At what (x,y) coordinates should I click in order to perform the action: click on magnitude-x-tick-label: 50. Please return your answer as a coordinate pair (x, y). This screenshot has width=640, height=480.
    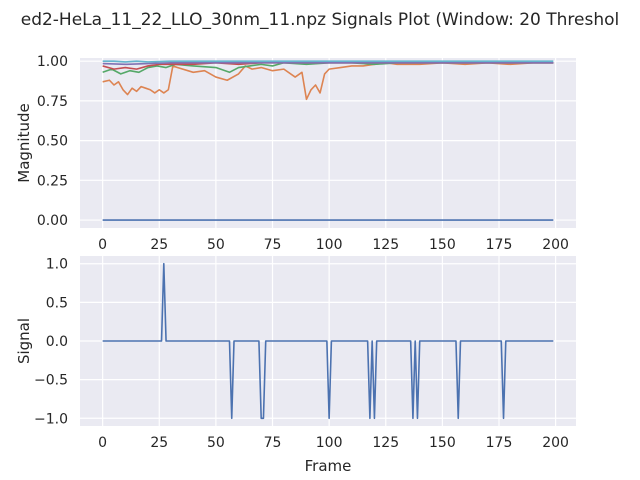
    Looking at the image, I should click on (216, 245).